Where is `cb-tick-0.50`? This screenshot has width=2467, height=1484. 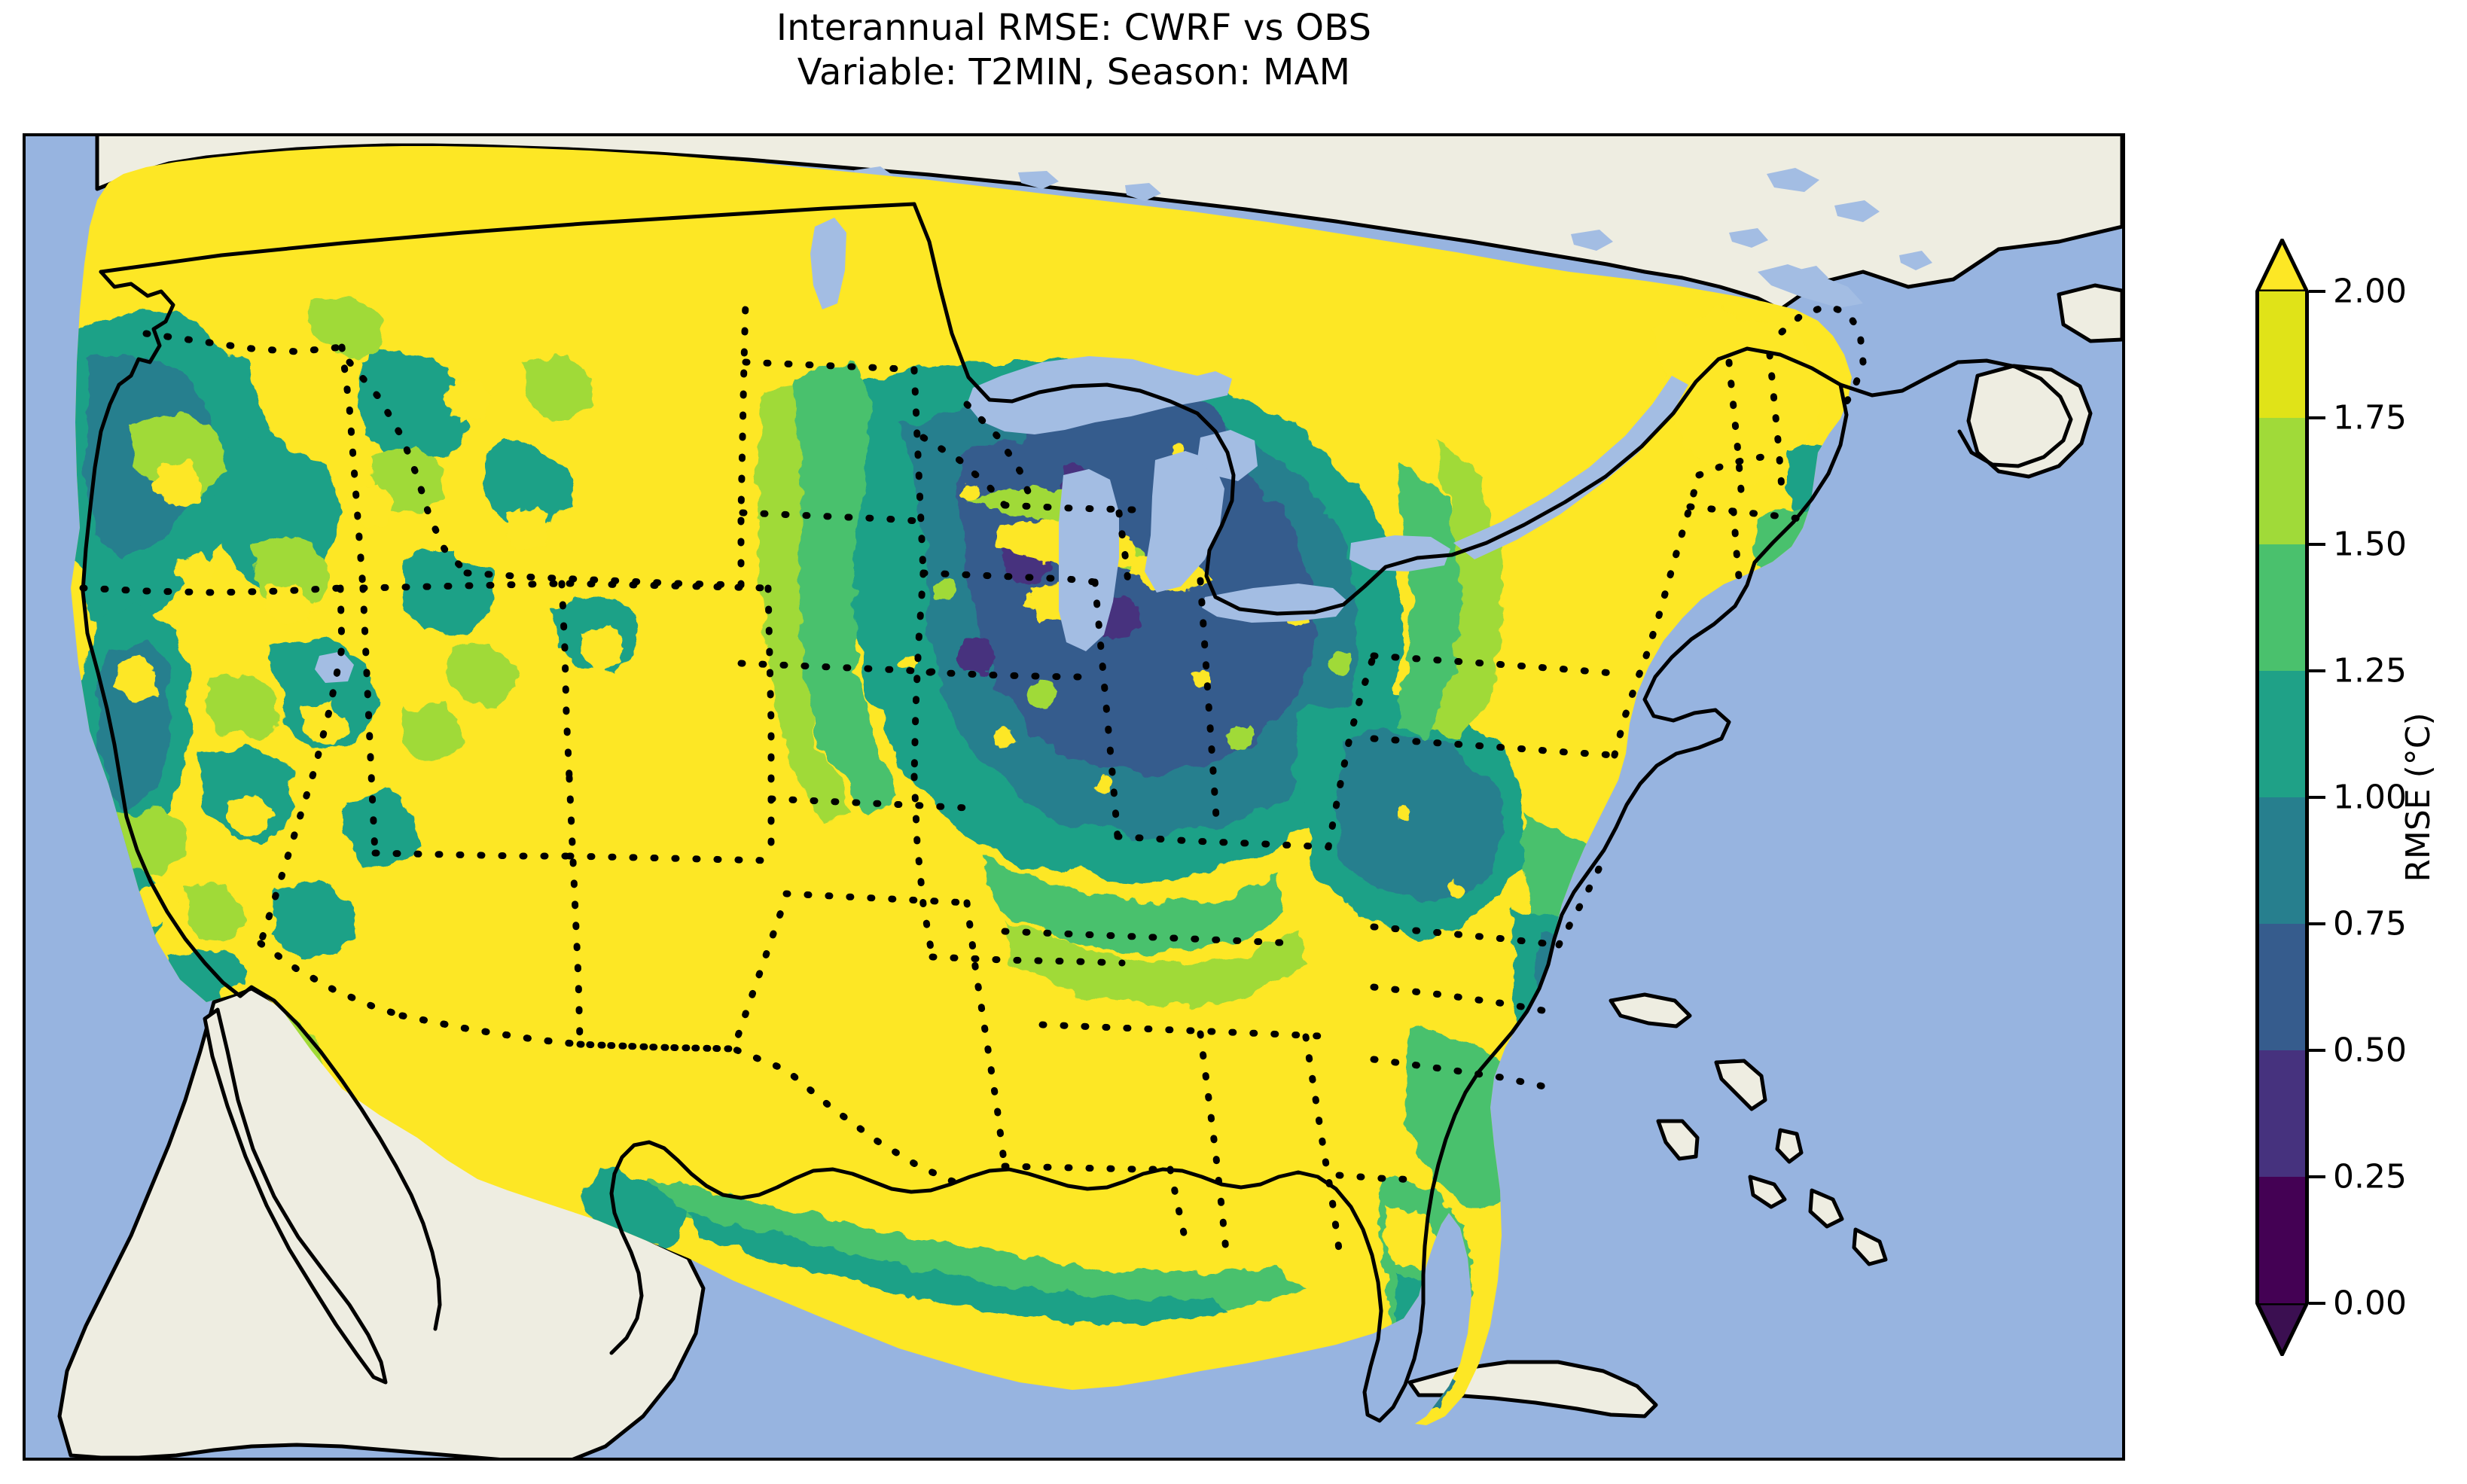
cb-tick-0.50 is located at coordinates (2317, 1050).